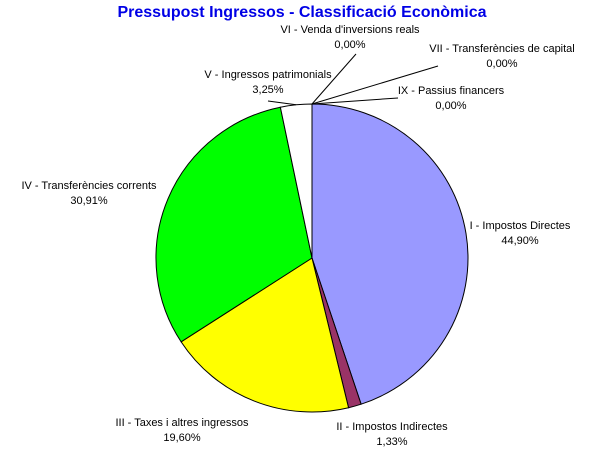 The image size is (604, 469). What do you see at coordinates (268, 75) in the screenshot?
I see `slice-label: V - Ingressos patrimonials` at bounding box center [268, 75].